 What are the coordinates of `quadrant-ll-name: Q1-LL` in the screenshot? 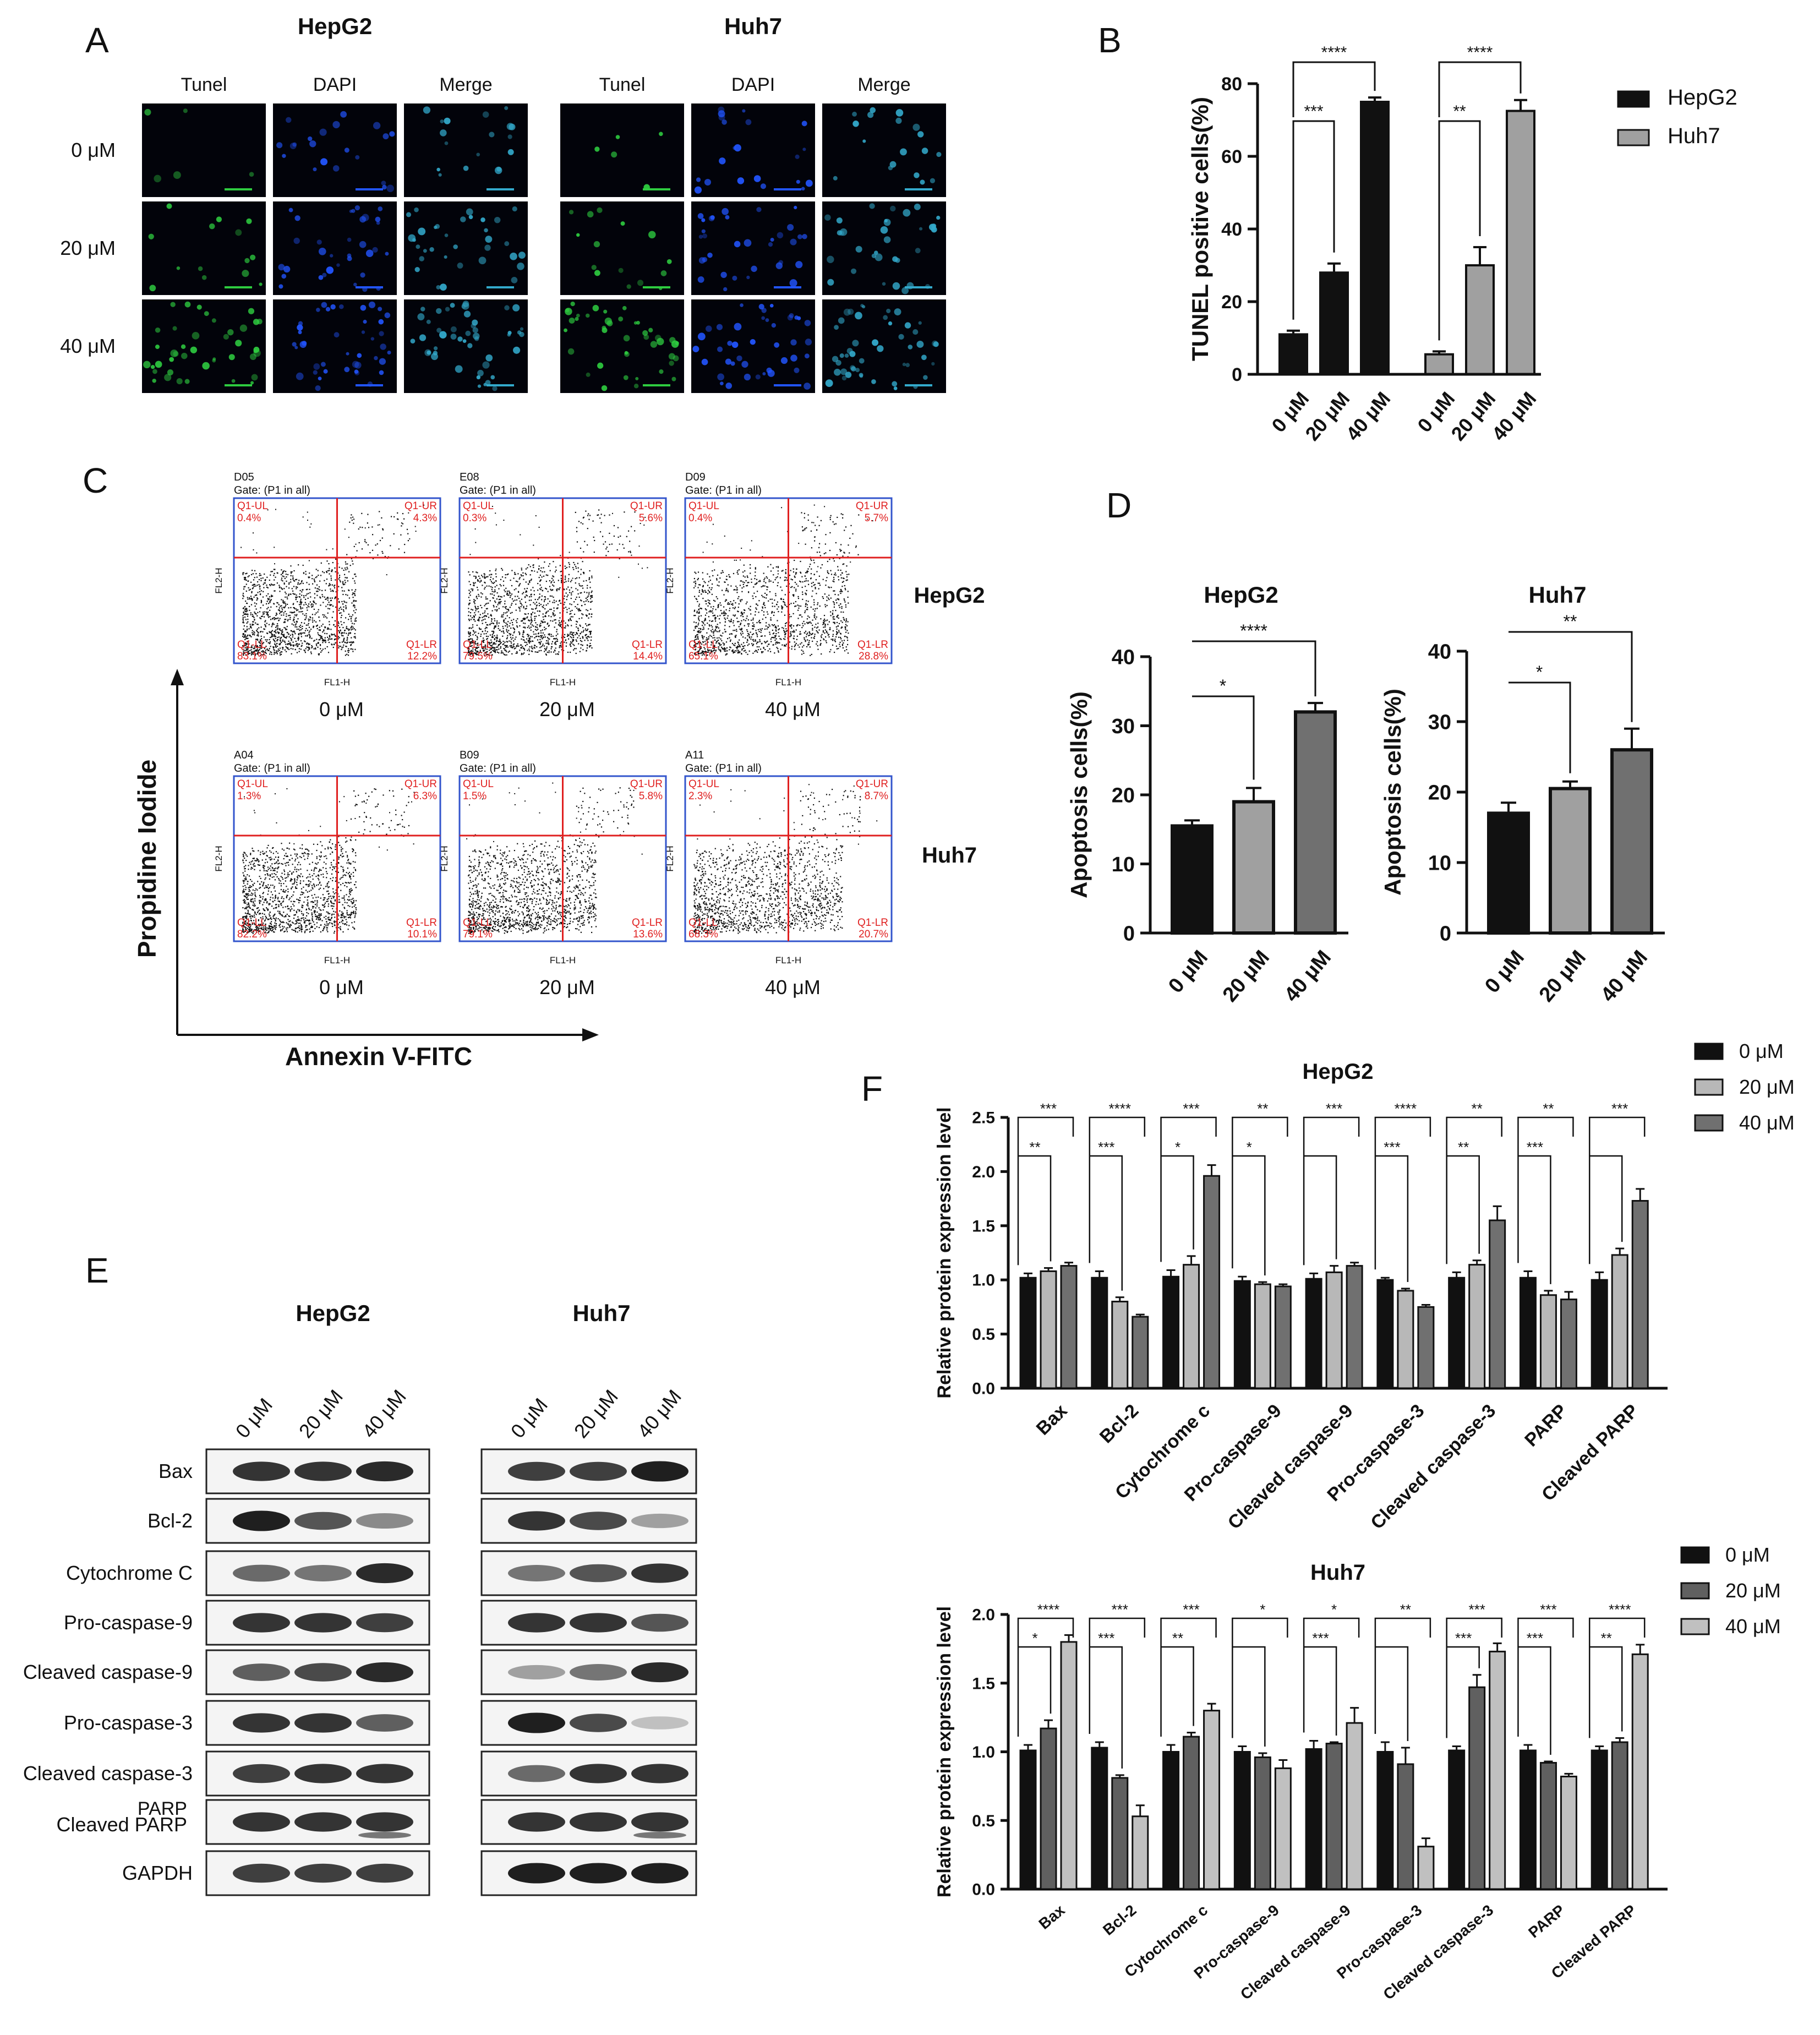 It's located at (251, 645).